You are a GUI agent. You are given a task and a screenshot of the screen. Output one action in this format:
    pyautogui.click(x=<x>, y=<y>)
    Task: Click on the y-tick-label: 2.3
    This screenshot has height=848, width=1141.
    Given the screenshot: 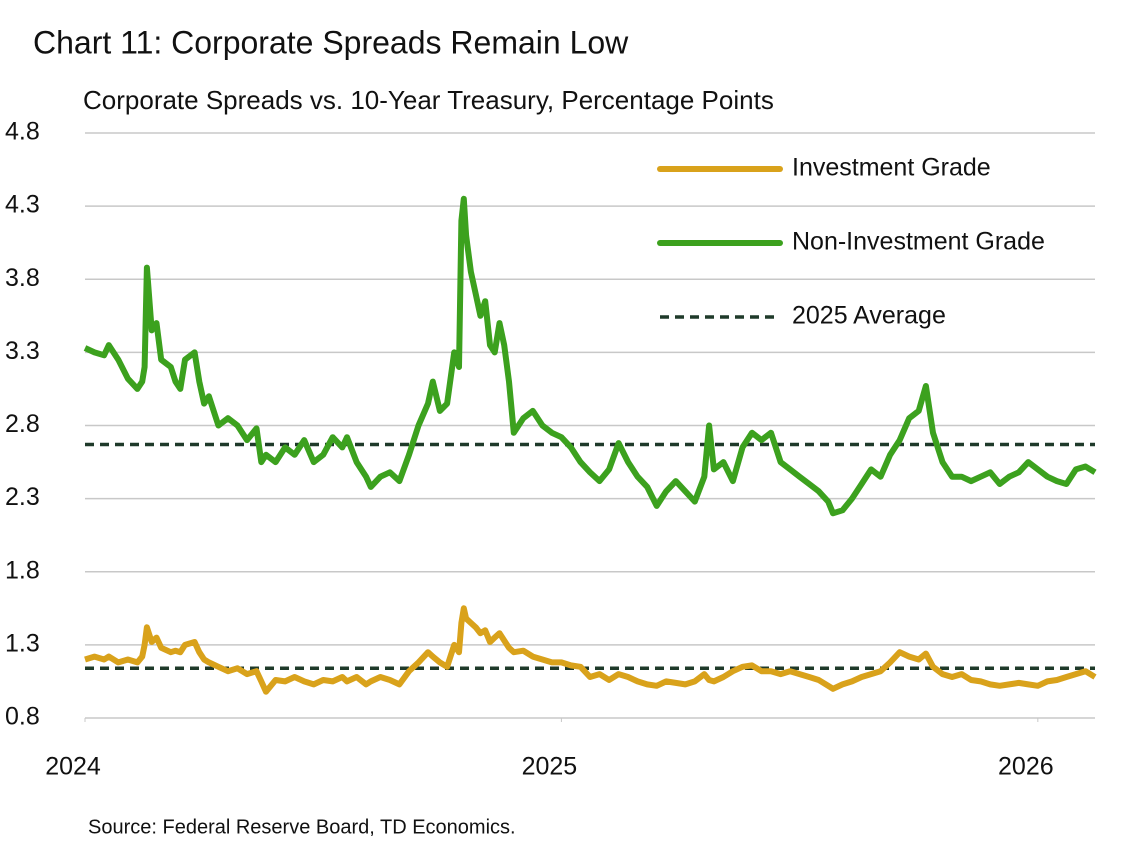 What is the action you would take?
    pyautogui.click(x=22, y=497)
    